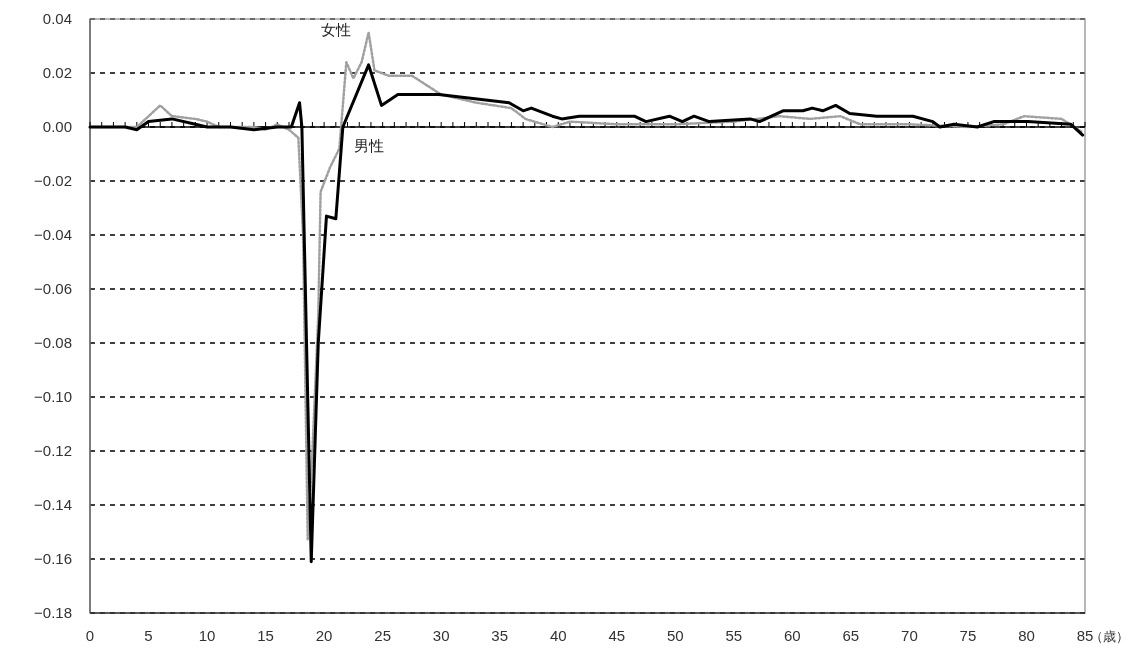 Image resolution: width=1146 pixels, height=659 pixels. What do you see at coordinates (851, 635) in the screenshot?
I see `x-tick-label: 65` at bounding box center [851, 635].